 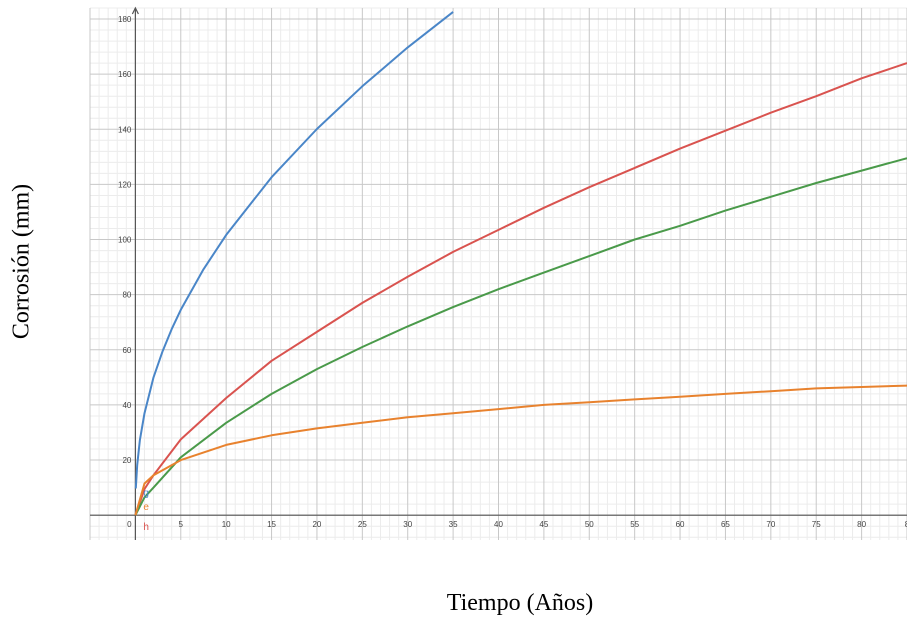 I want to click on y-tick-label: 80, so click(x=126, y=295).